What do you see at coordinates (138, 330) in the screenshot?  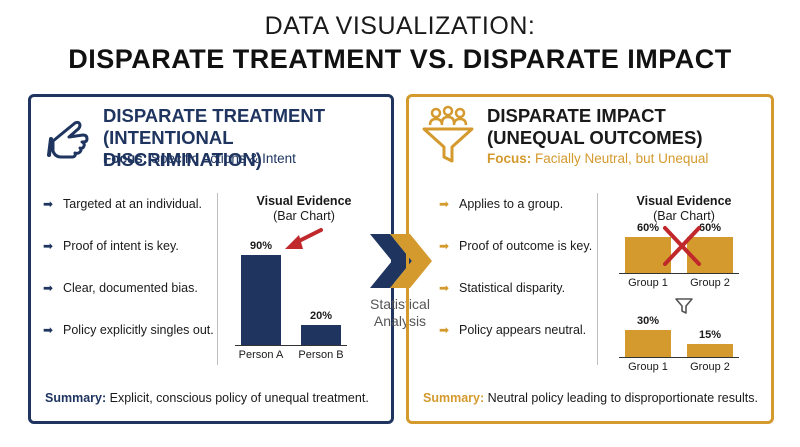 I see `bullet-text: Policy explicitly singles out.` at bounding box center [138, 330].